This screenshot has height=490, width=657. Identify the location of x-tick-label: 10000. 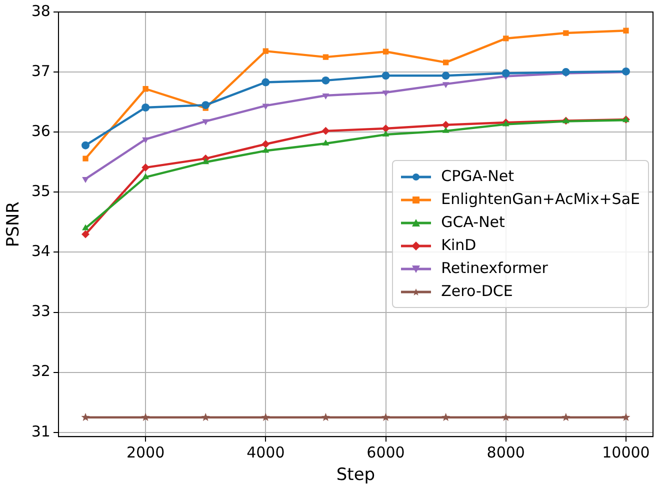
(626, 452).